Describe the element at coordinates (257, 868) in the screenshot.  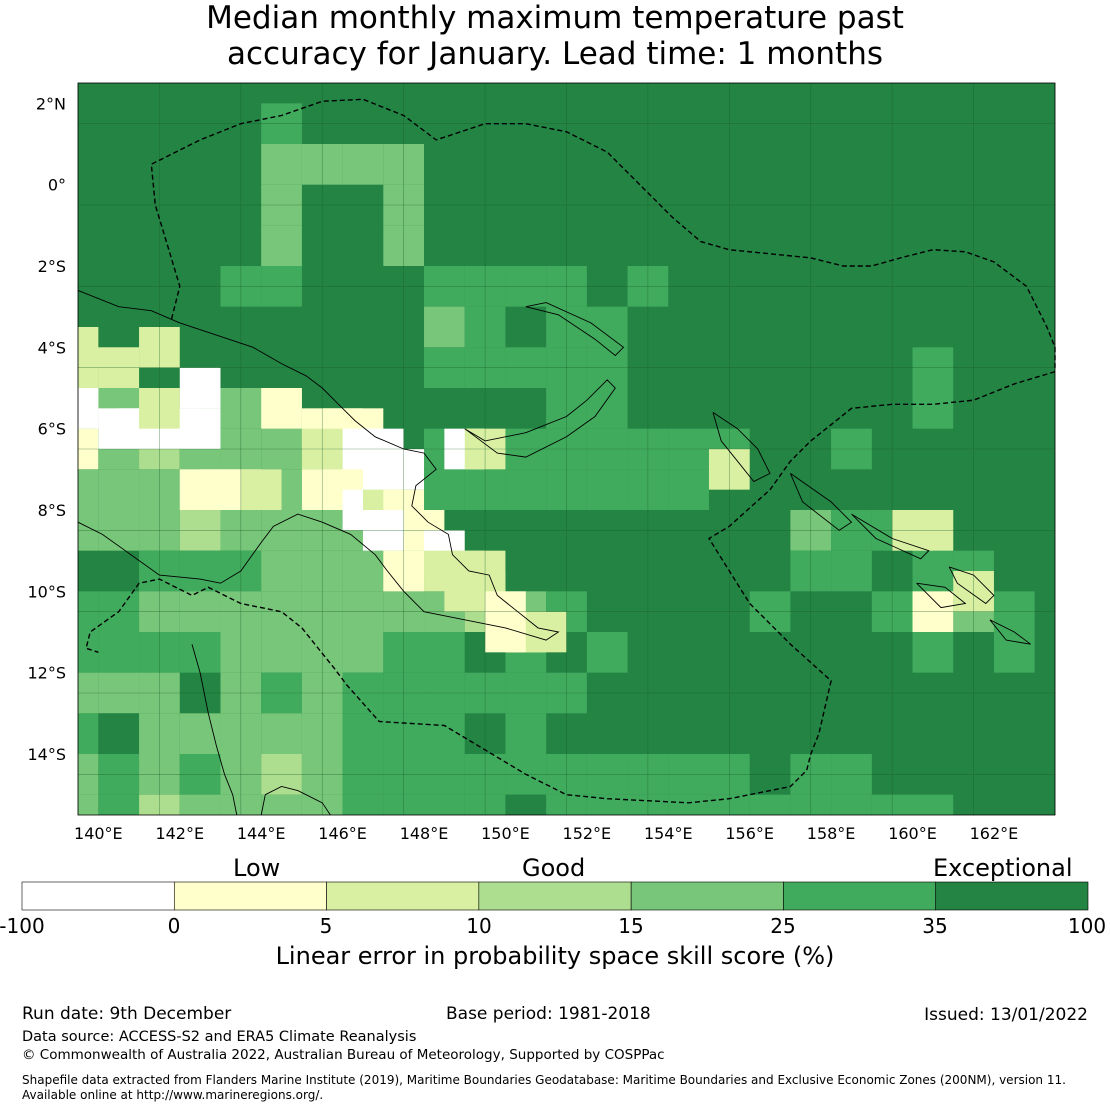
I see `colorbar-label-low: Low` at that location.